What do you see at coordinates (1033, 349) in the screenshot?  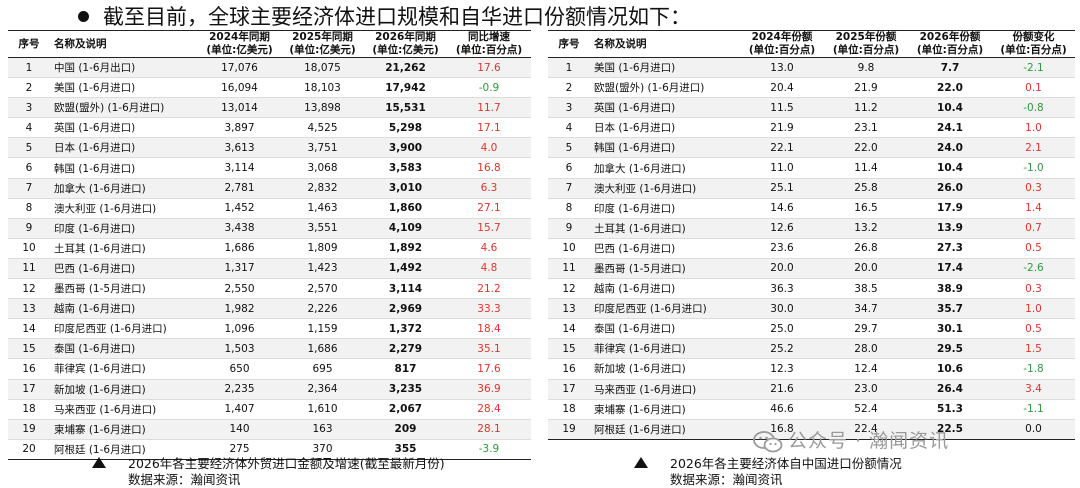 I see `change-value: 1.5` at bounding box center [1033, 349].